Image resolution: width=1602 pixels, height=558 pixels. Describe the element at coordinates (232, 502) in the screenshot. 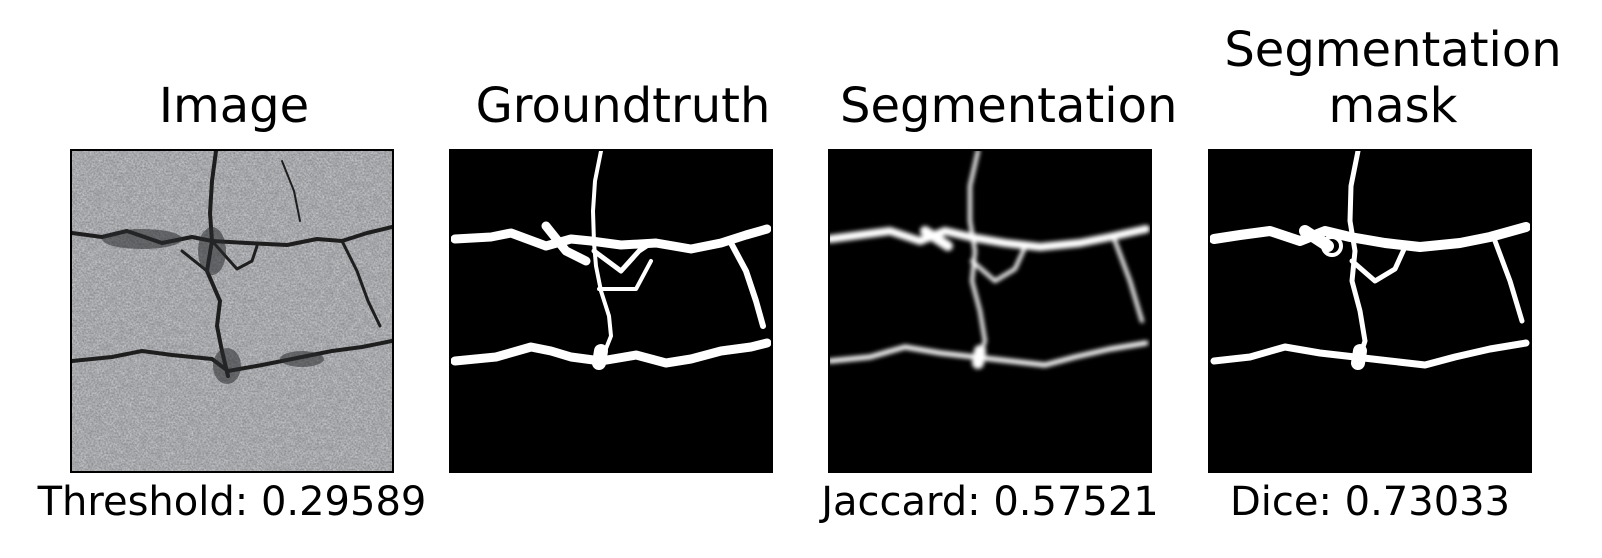

I see `threshold-caption: Threshold: 0.29589` at that location.